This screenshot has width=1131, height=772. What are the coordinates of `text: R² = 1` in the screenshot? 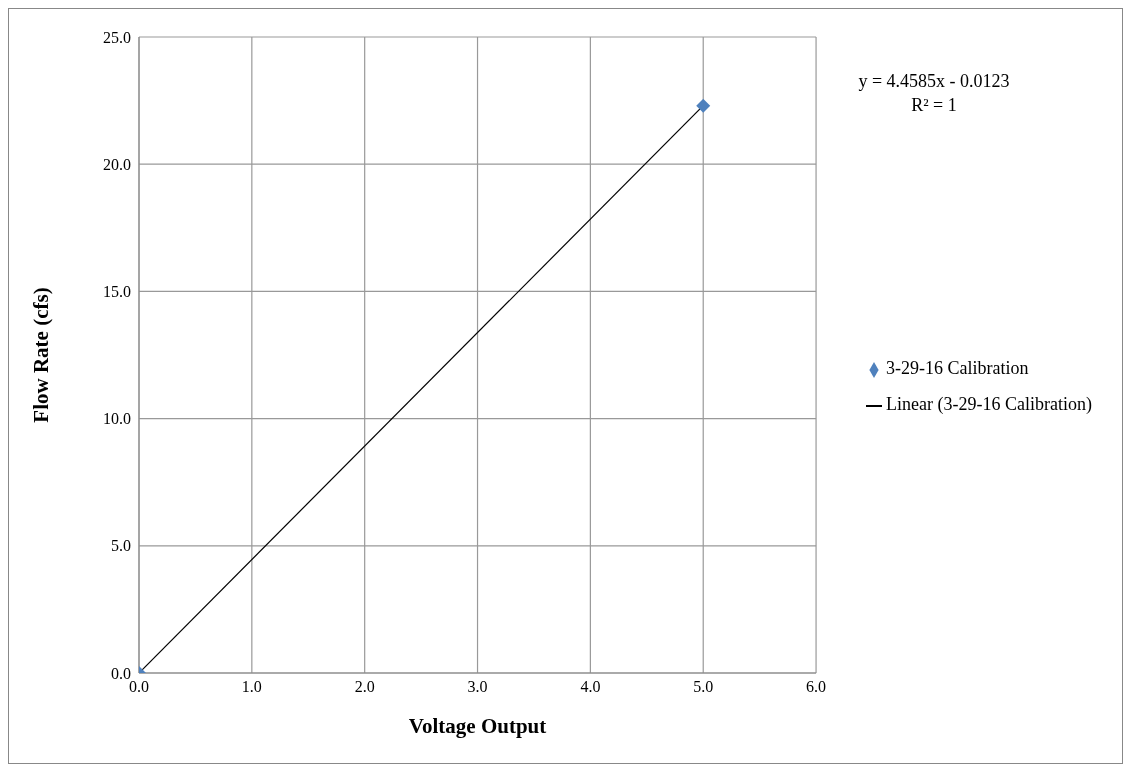 It's located at (934, 105).